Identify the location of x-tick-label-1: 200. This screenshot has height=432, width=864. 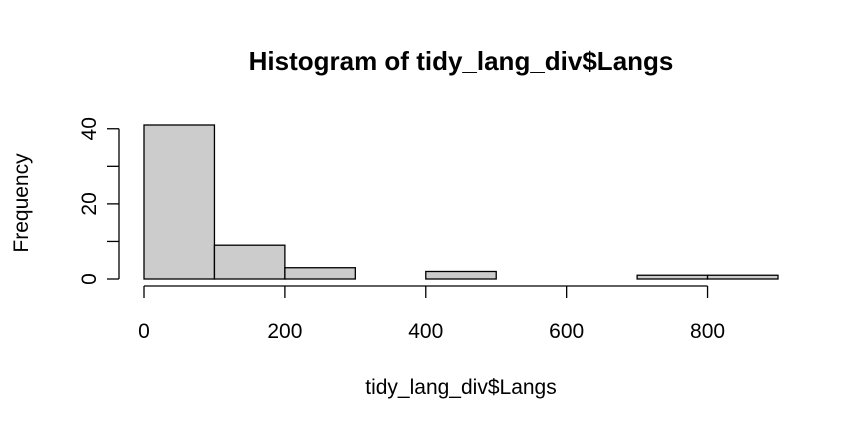
(284, 331).